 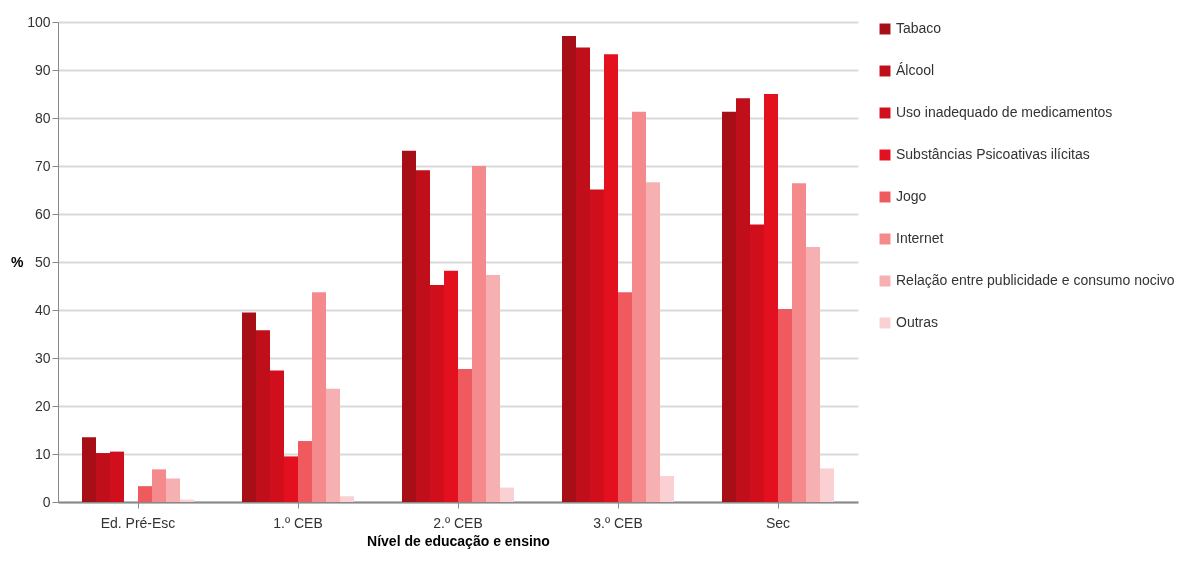 What do you see at coordinates (919, 28) in the screenshot?
I see `legend-label: Tabaco` at bounding box center [919, 28].